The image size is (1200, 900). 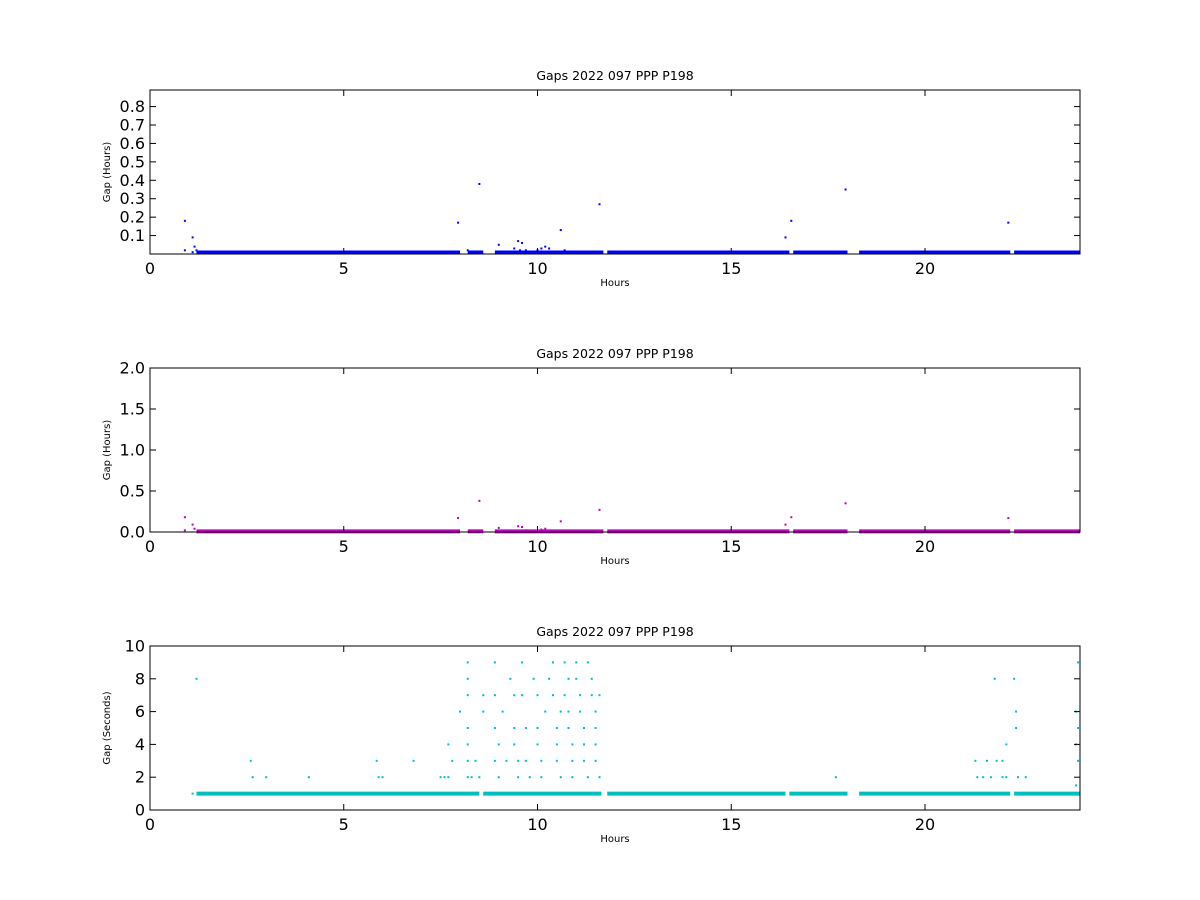 I want to click on y-tick-label: 0.7, so click(x=132, y=125).